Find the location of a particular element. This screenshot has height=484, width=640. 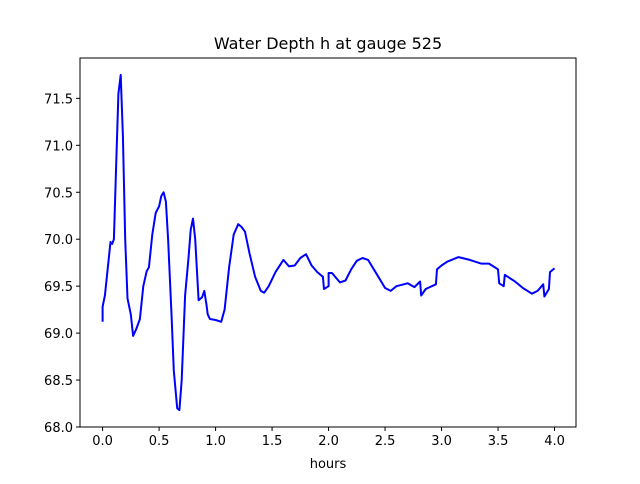

x-axis-label: hours is located at coordinates (328, 464).